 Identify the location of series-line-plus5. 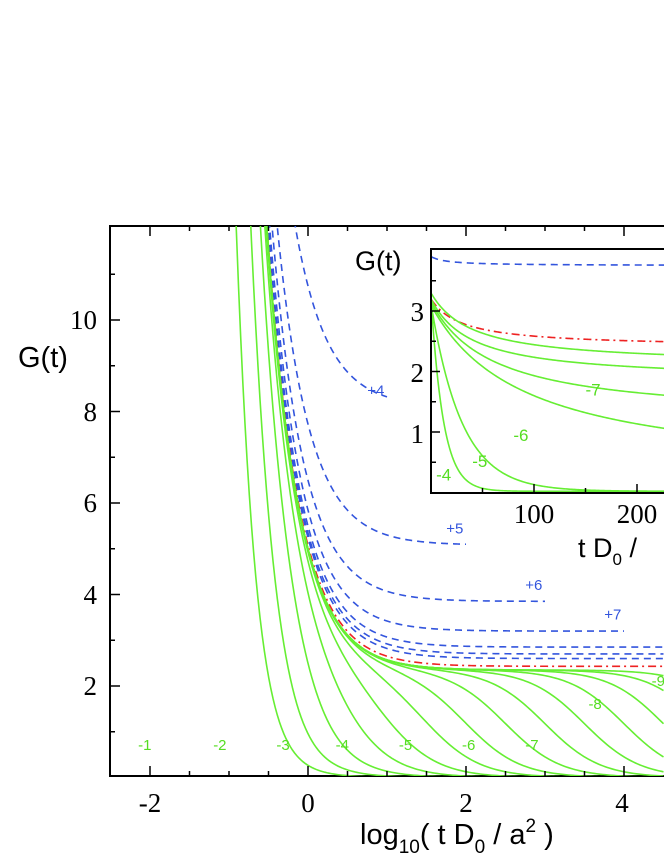
(371, 386).